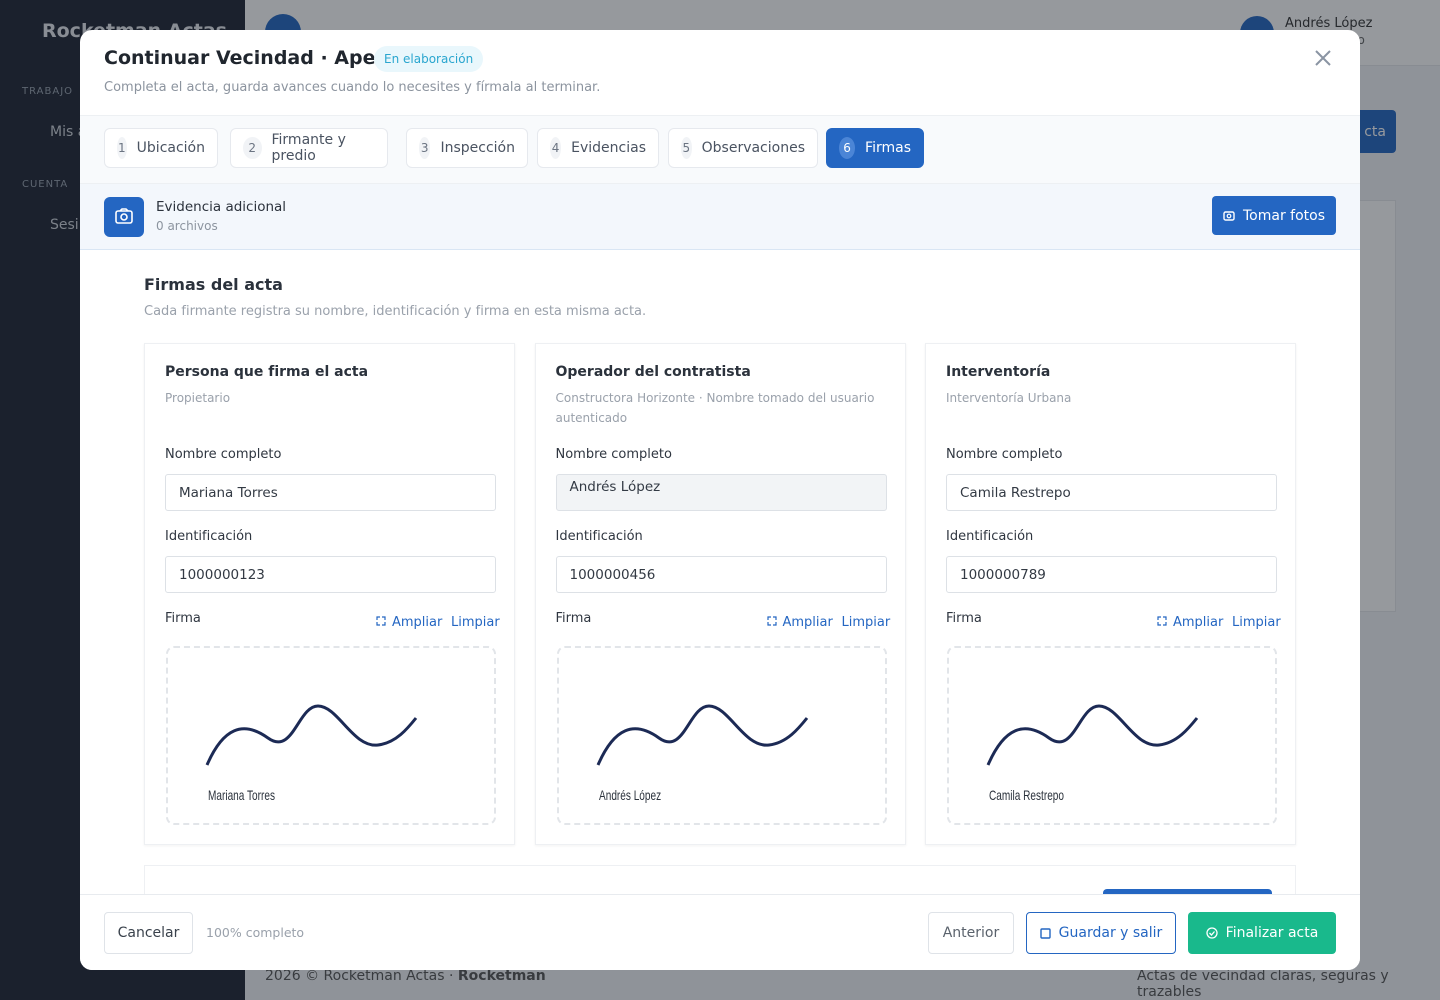  What do you see at coordinates (477, 148) in the screenshot?
I see `step-label: Inspección` at bounding box center [477, 148].